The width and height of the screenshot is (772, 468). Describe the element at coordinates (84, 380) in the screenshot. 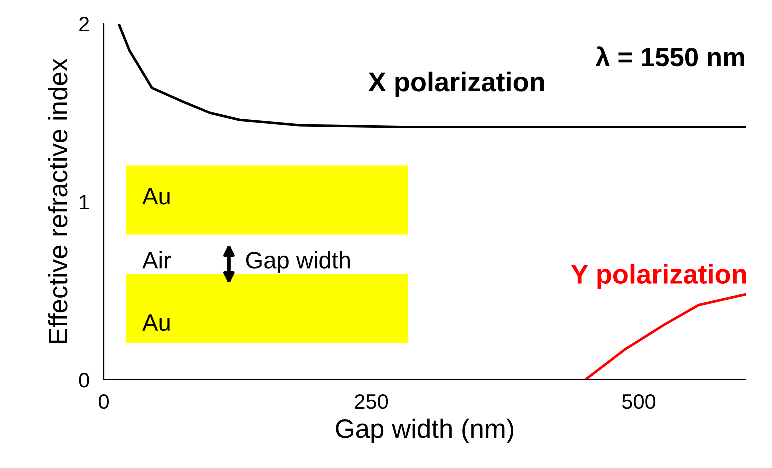

I see `y-tick-label: 0` at that location.